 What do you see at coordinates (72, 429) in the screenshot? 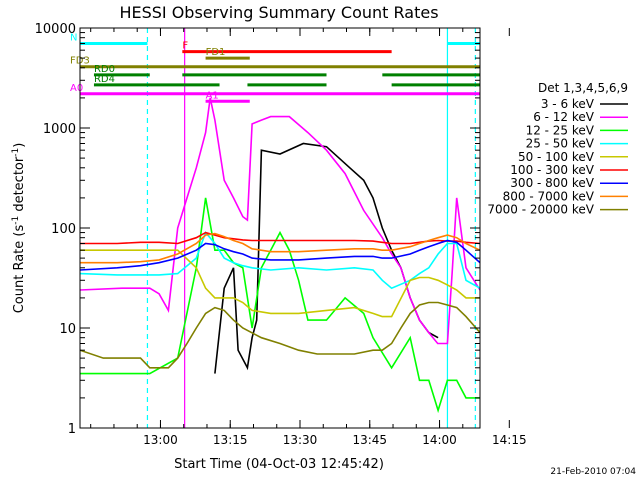
I see `y-tick-label: 1` at bounding box center [72, 429].